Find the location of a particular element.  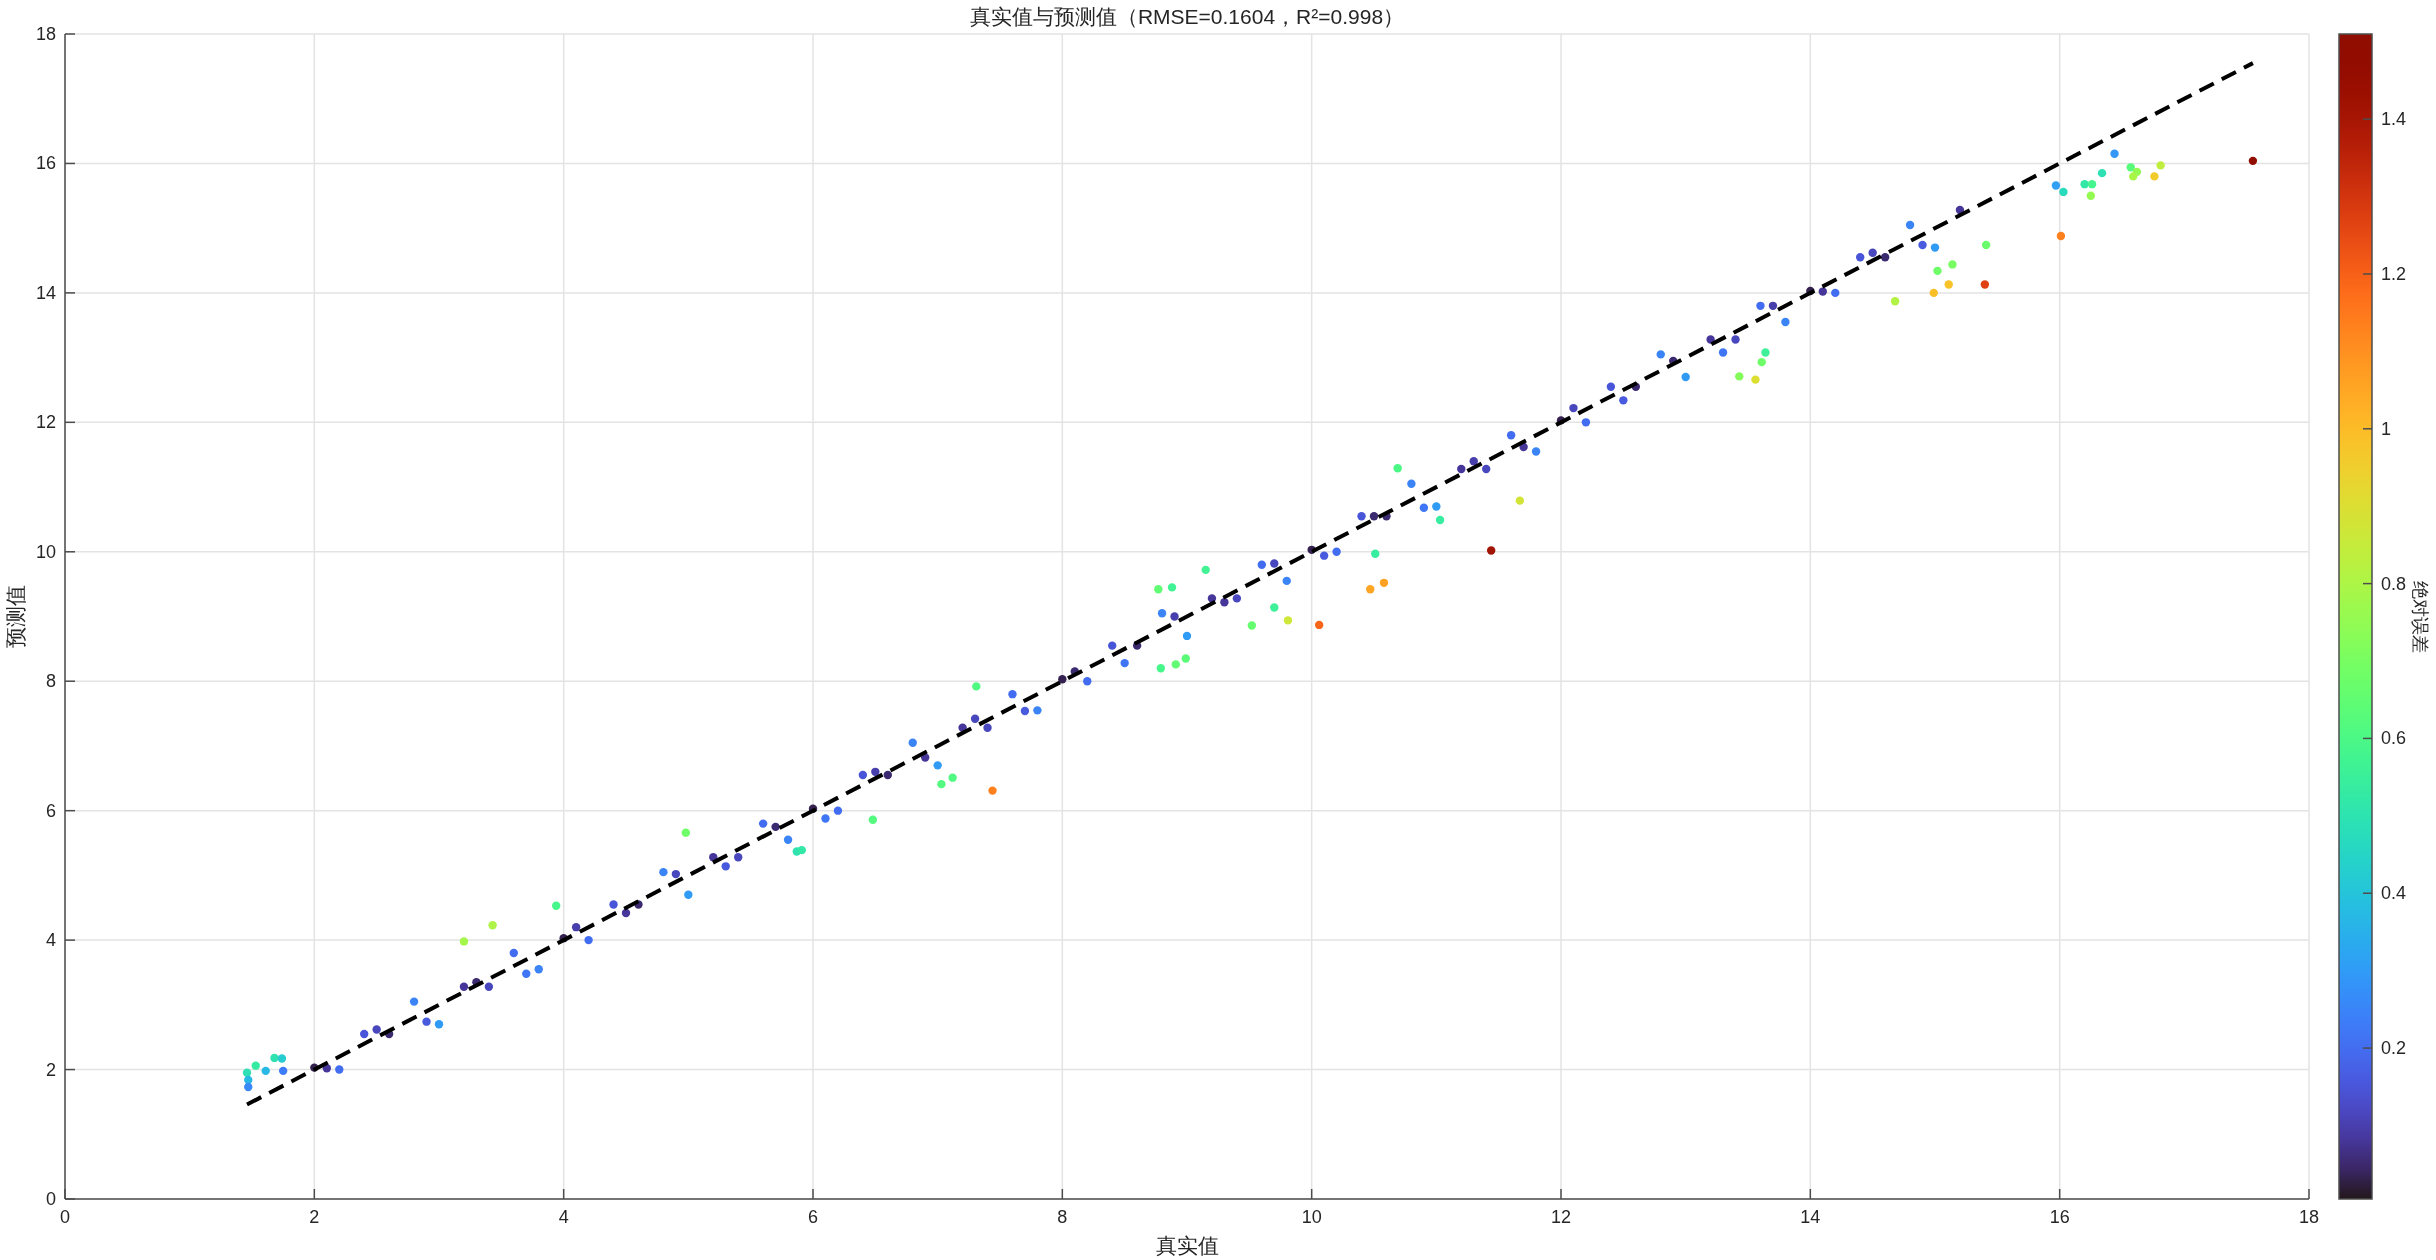

color-bar-label: 1.4 is located at coordinates (2394, 119).